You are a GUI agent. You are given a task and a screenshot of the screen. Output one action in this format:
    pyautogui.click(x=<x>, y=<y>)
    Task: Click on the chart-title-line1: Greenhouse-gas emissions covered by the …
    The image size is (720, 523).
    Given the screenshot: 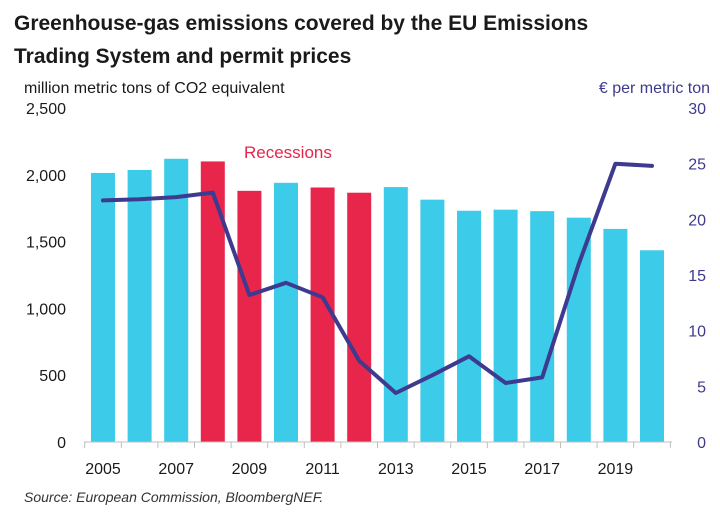 What is the action you would take?
    pyautogui.click(x=301, y=23)
    